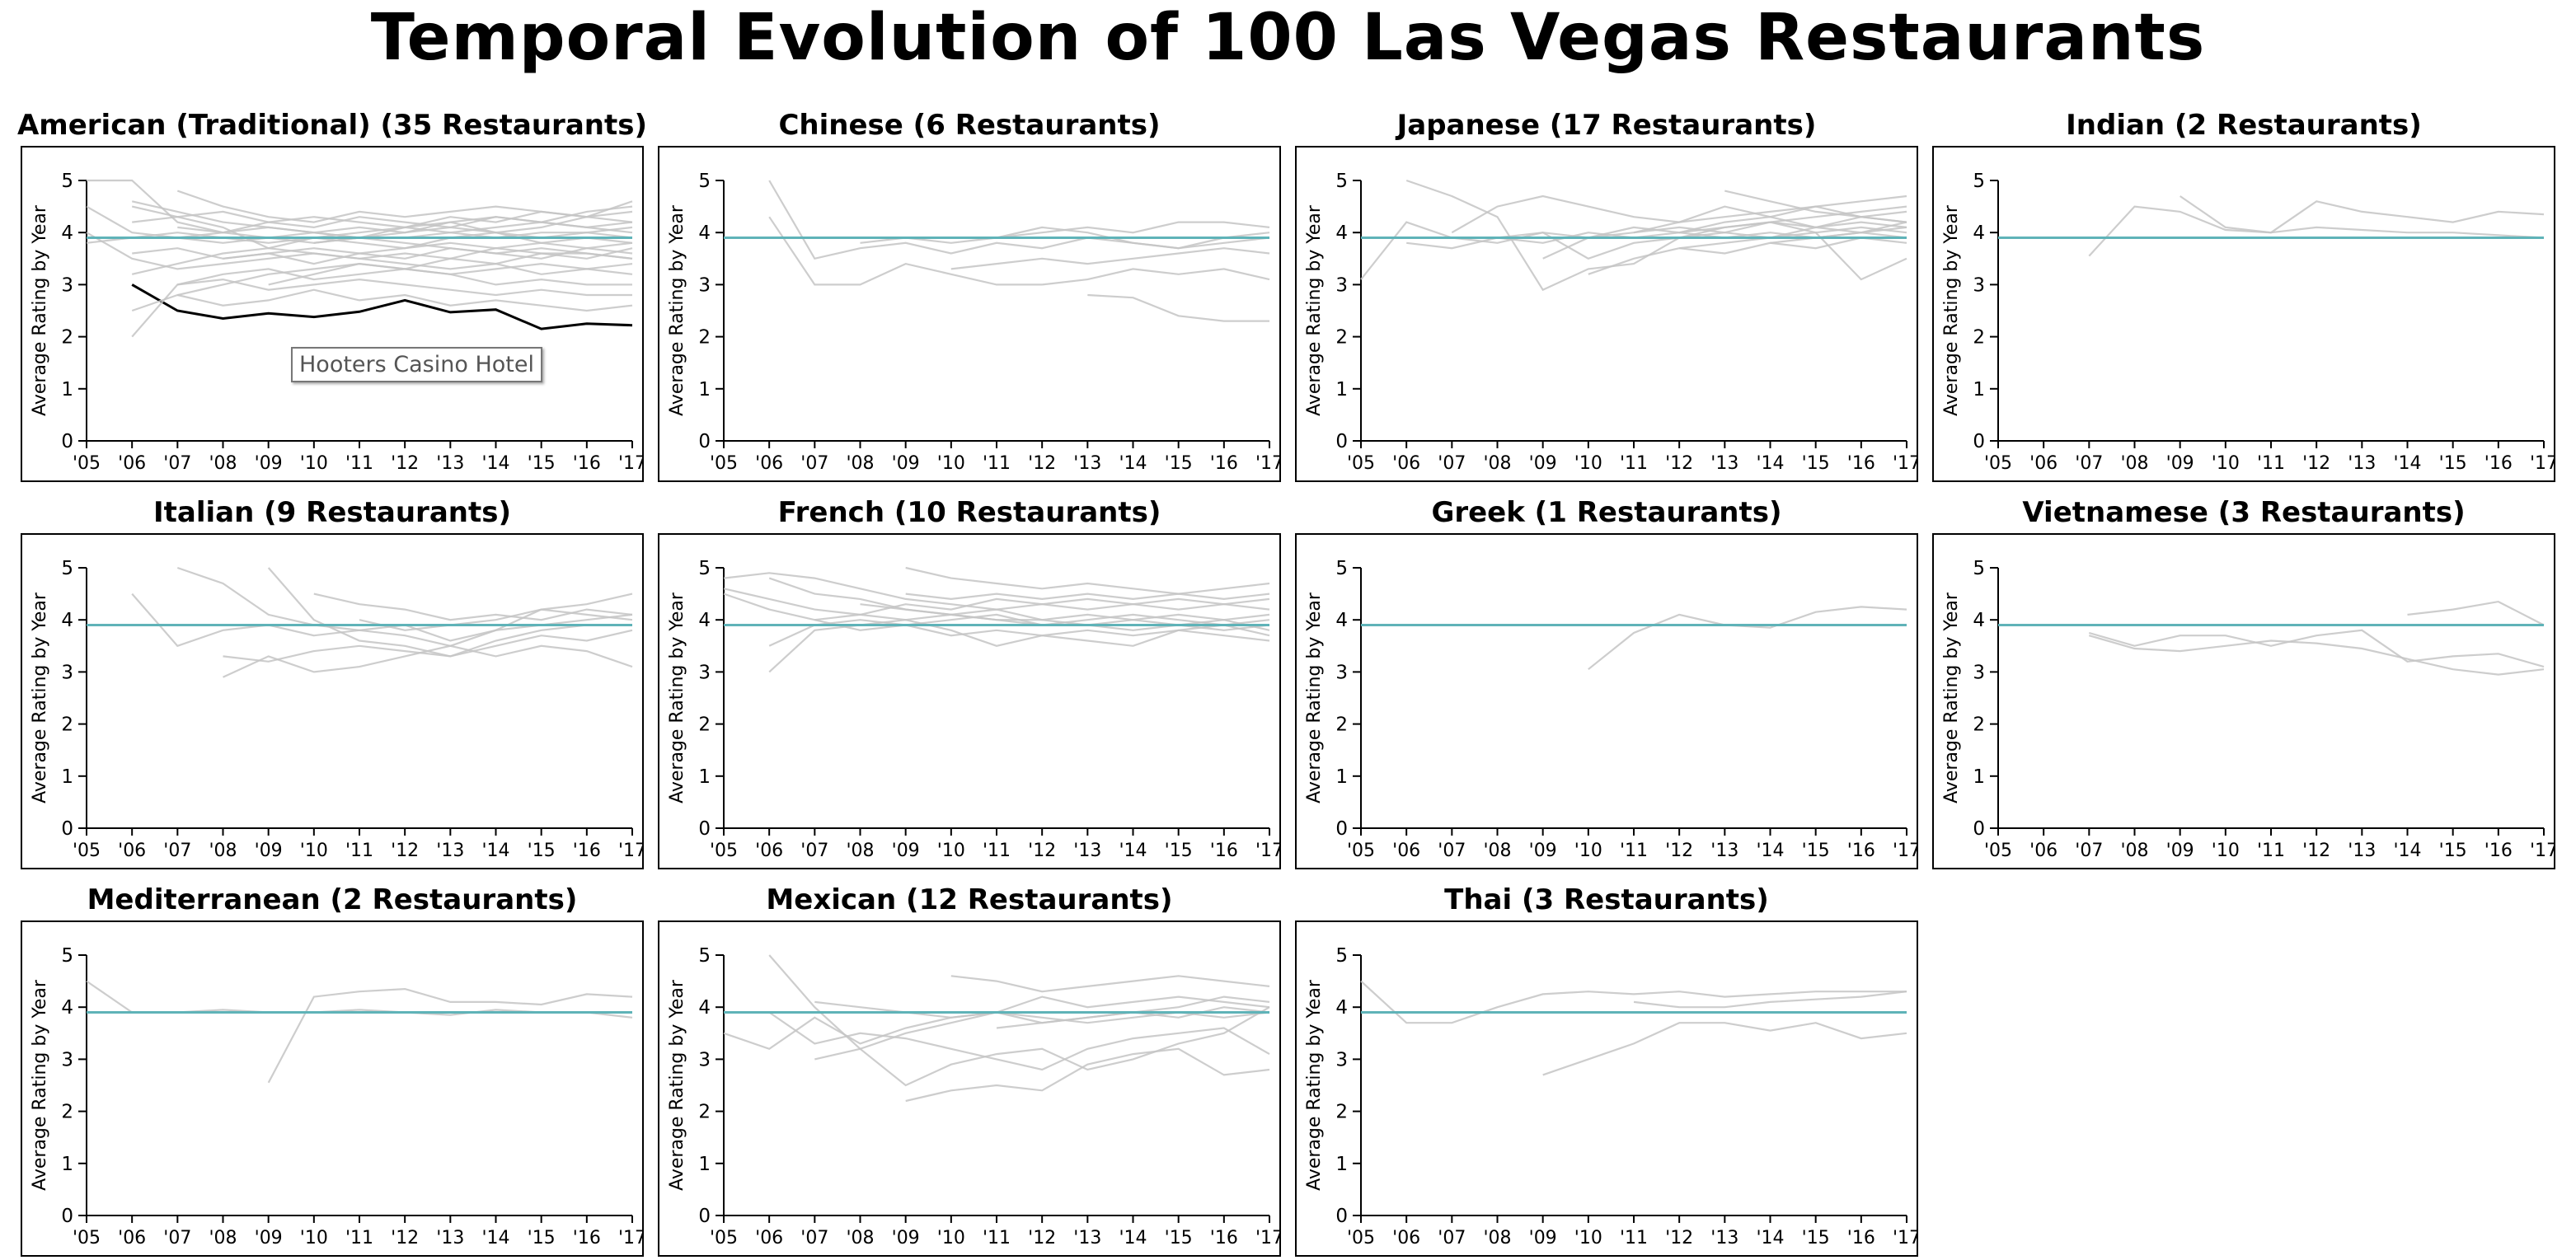 The image size is (2576, 1260). What do you see at coordinates (997, 1238) in the screenshot?
I see `x-tick-label: '11` at bounding box center [997, 1238].